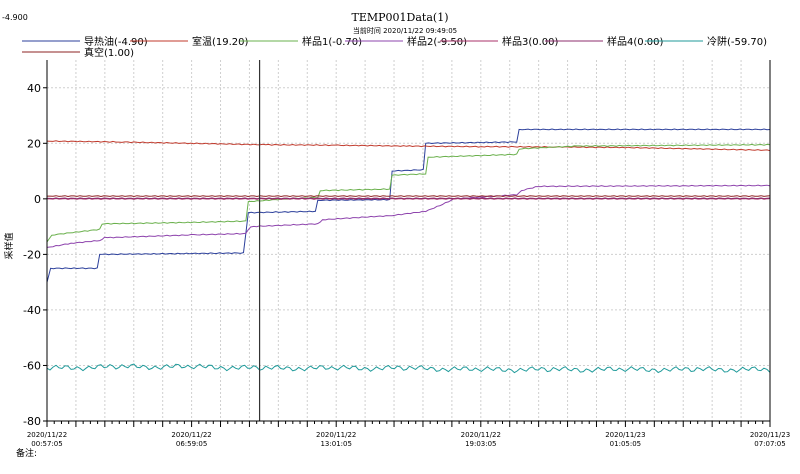 The image size is (800, 474). What do you see at coordinates (635, 41) in the screenshot?
I see `legend-label-5: 样品4(0.00)` at bounding box center [635, 41].